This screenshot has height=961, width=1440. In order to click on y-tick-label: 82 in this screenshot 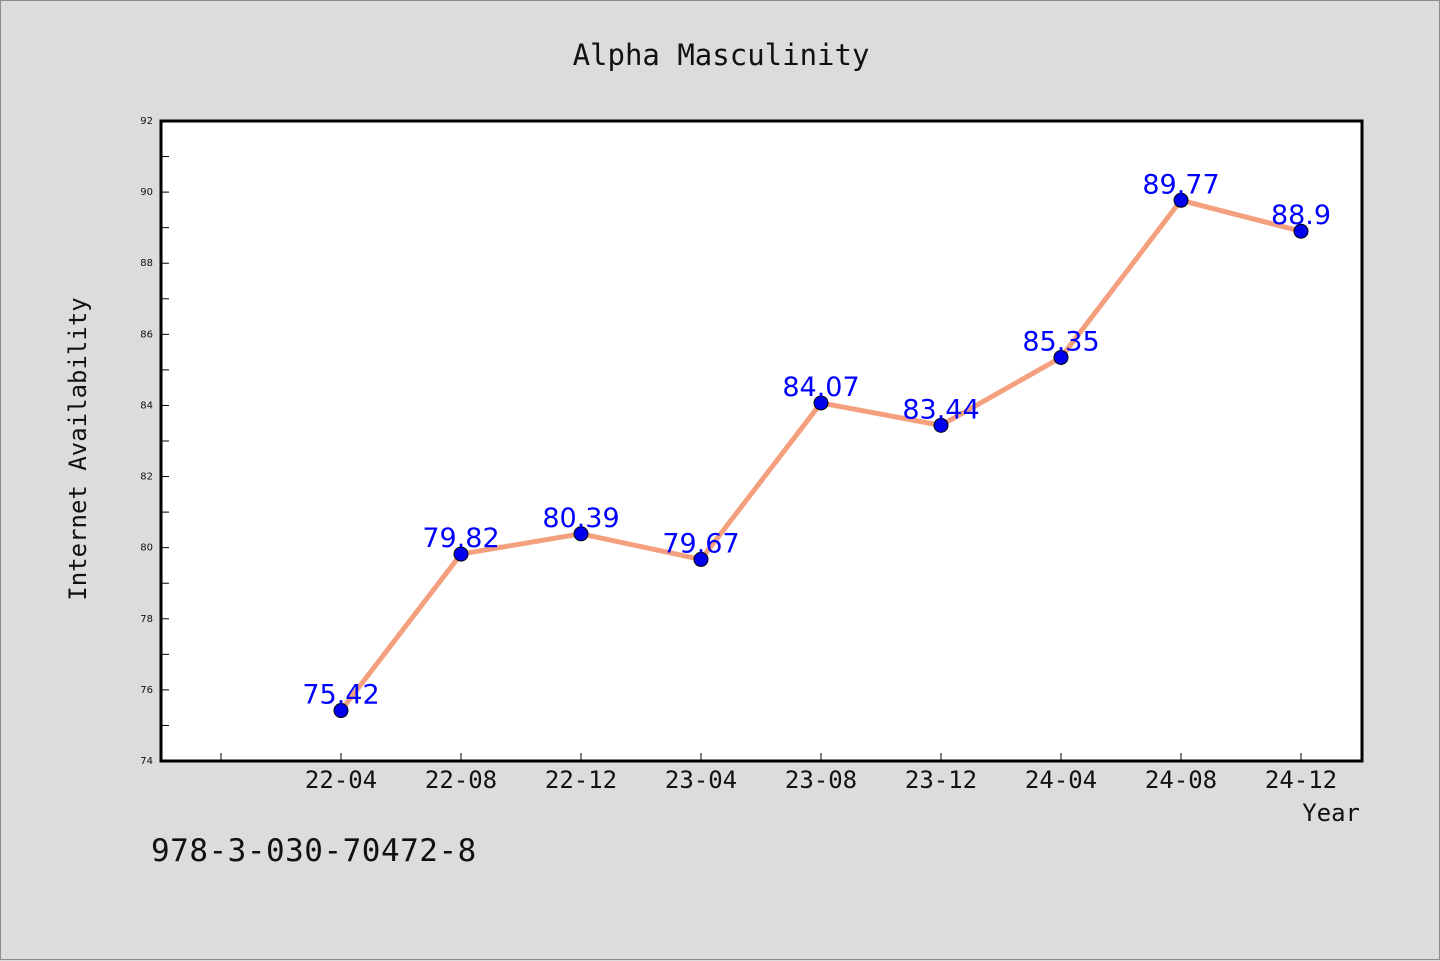, I will do `click(146, 477)`.